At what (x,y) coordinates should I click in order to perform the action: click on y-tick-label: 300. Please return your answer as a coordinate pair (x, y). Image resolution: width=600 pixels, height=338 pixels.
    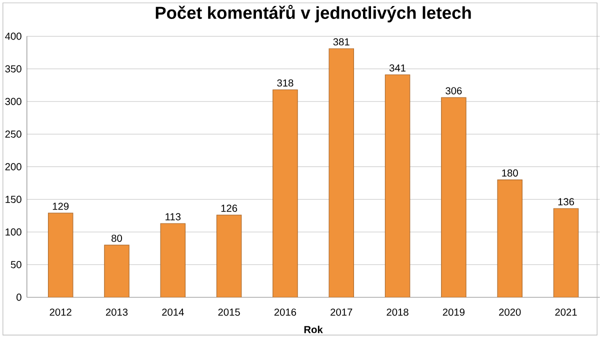
    Looking at the image, I should click on (13, 102).